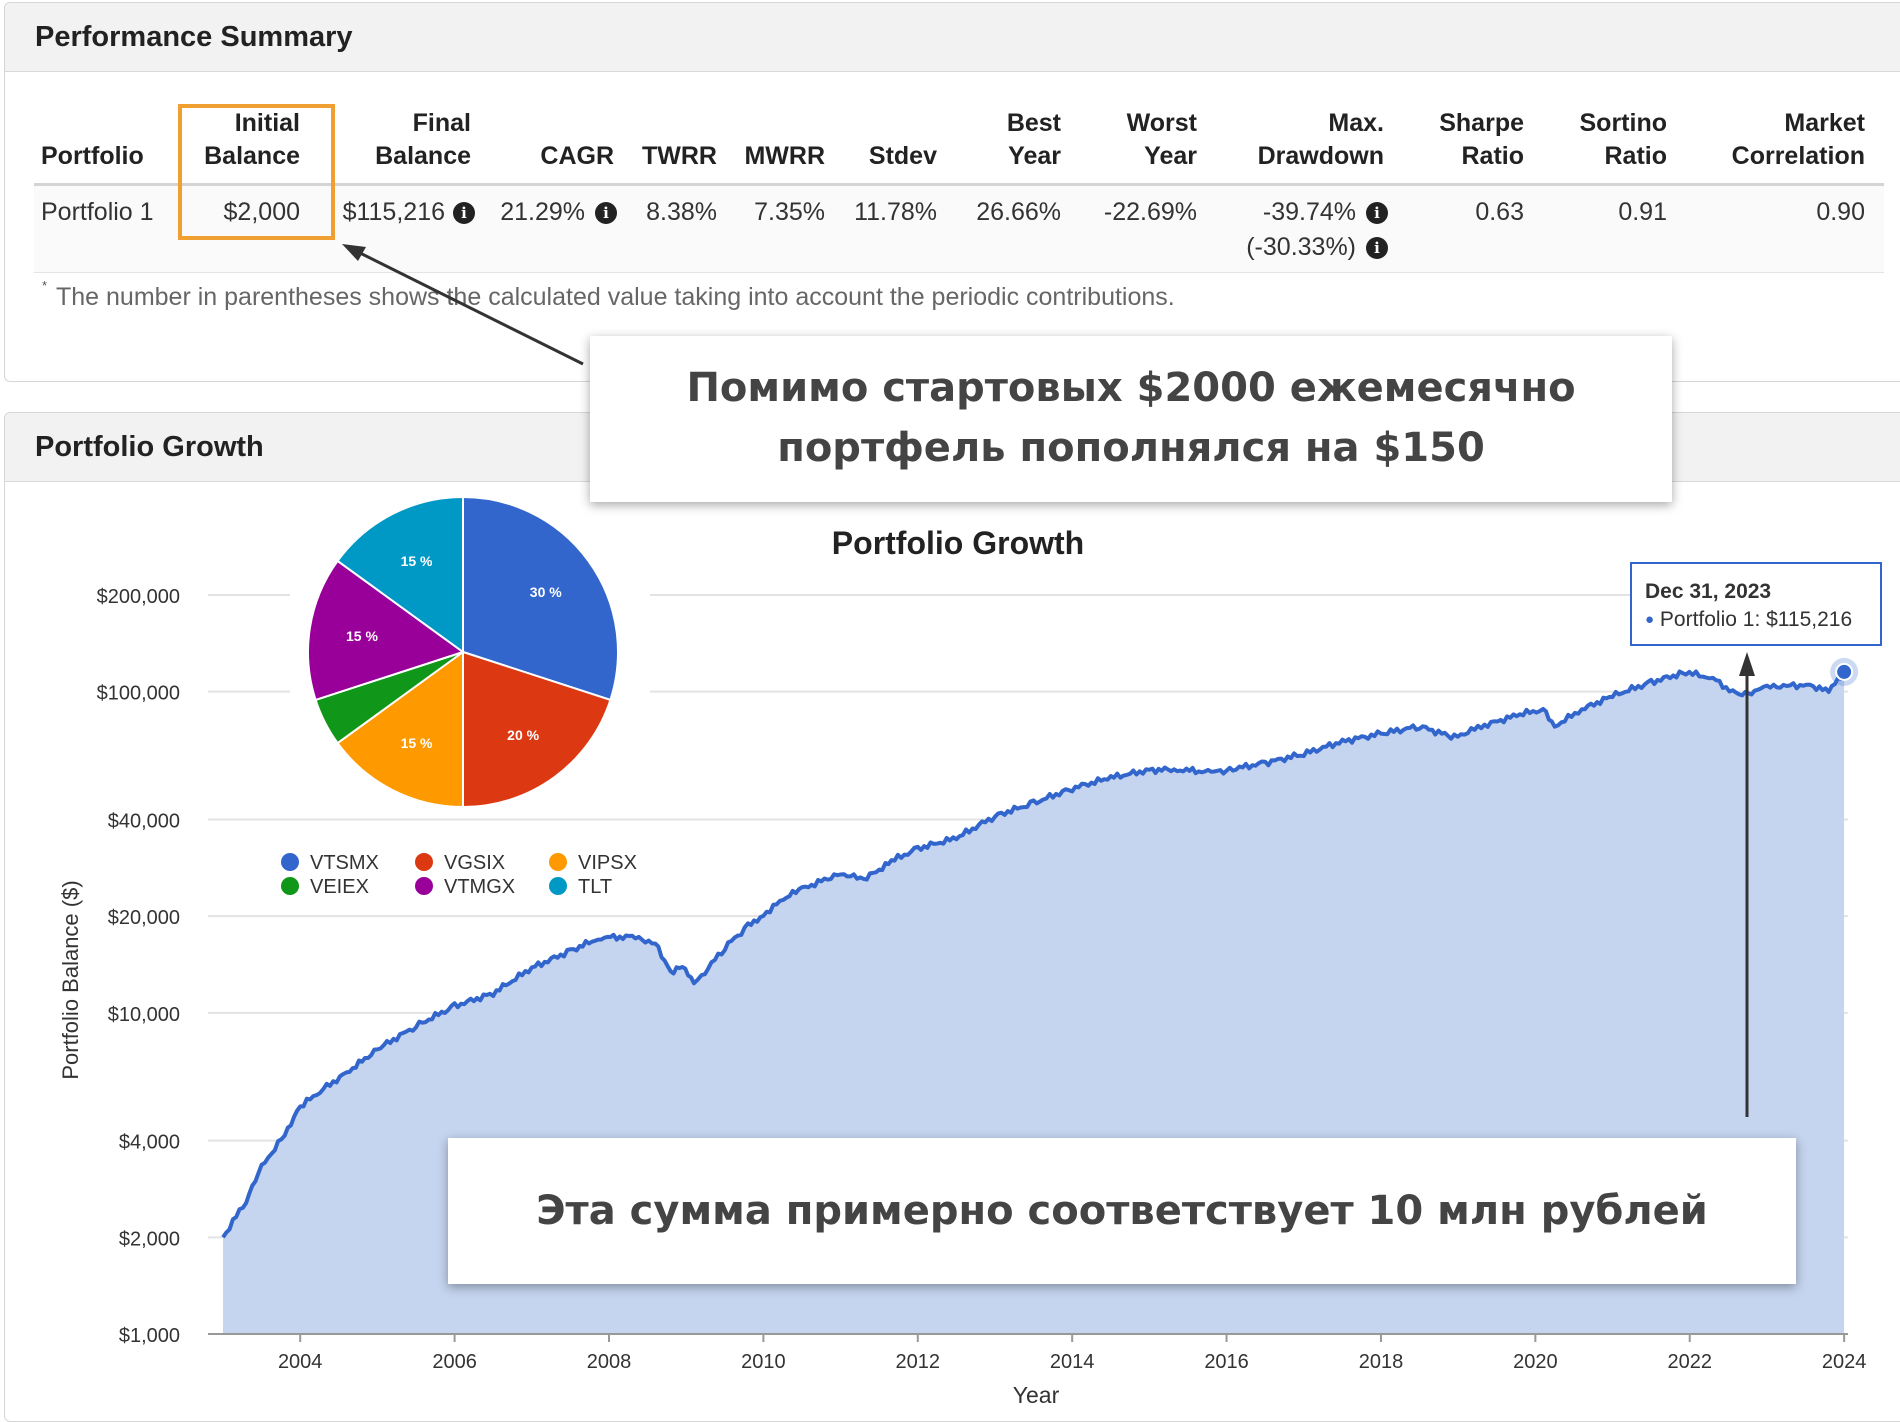 The image size is (1900, 1422). I want to click on header-initial-1: Initial, so click(267, 123).